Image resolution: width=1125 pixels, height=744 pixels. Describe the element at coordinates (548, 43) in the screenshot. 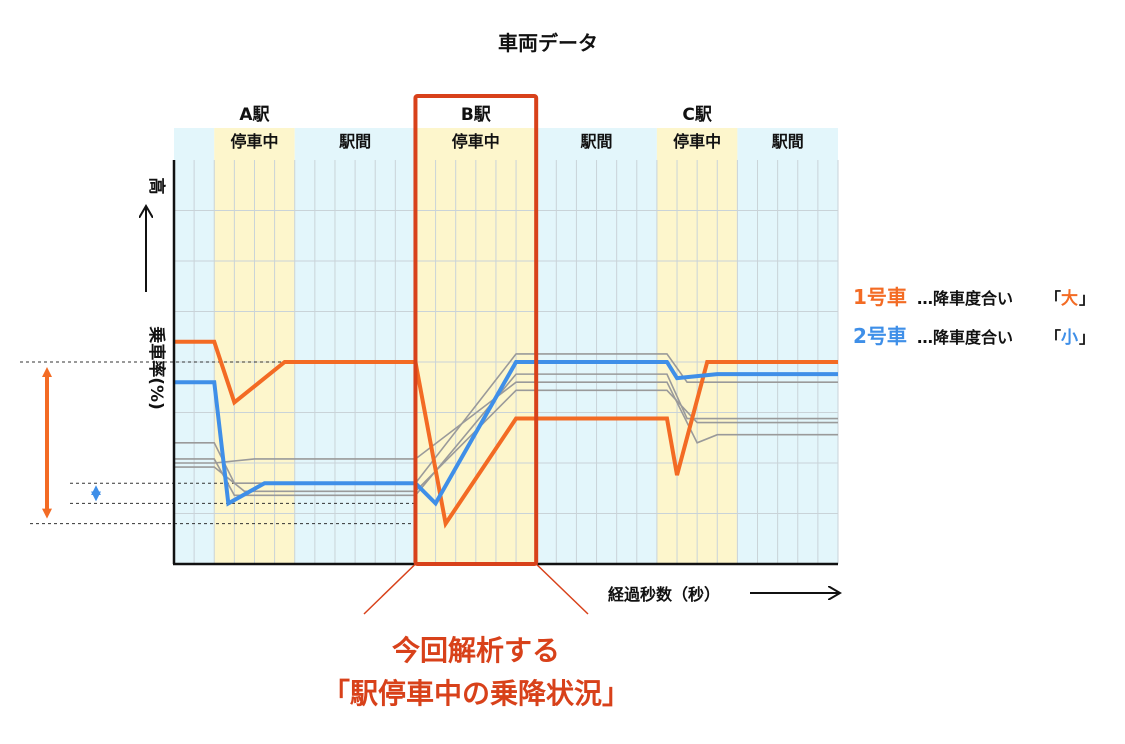

I see `chart-title: 車両データ` at that location.